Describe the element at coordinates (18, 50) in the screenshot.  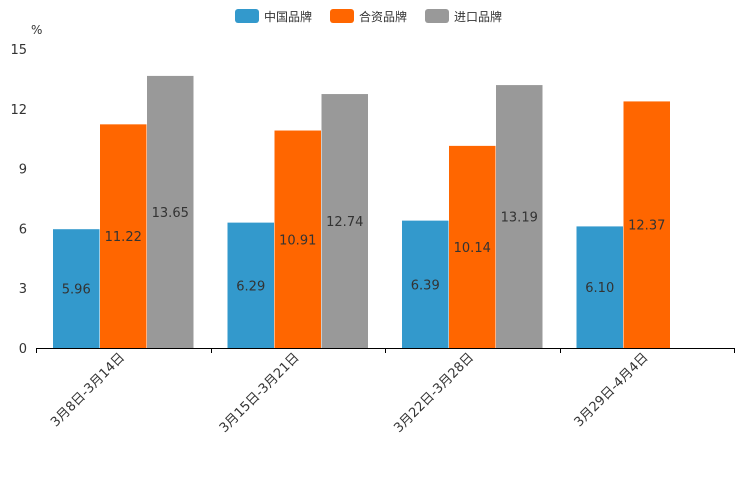
I see `y-tick-label: 15` at that location.